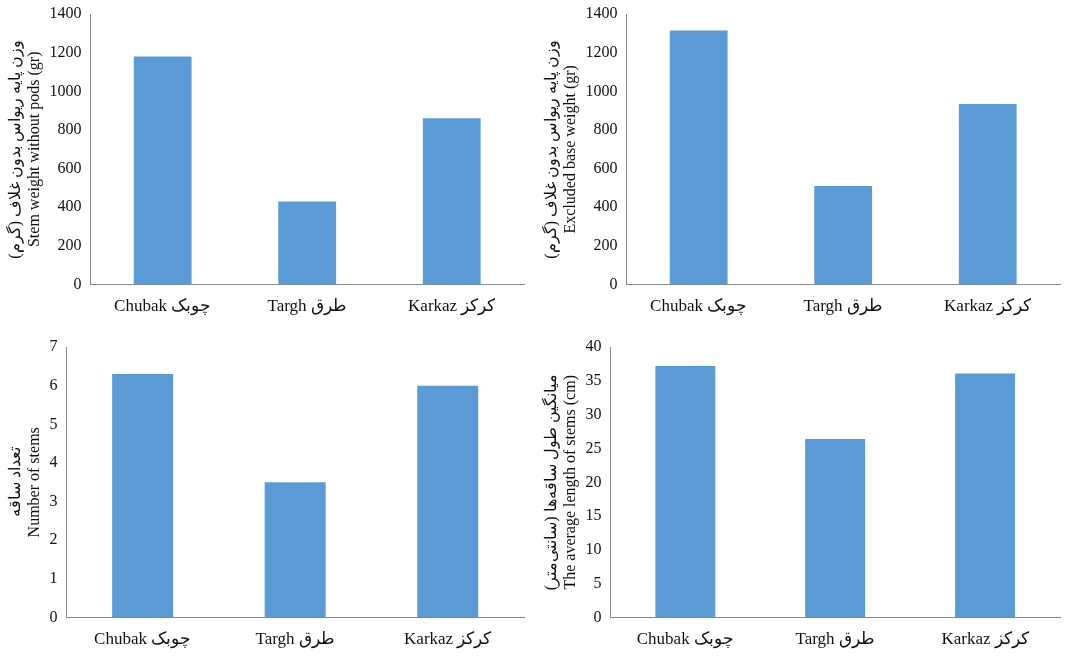  I want to click on y-tick-label: 4, so click(53, 462).